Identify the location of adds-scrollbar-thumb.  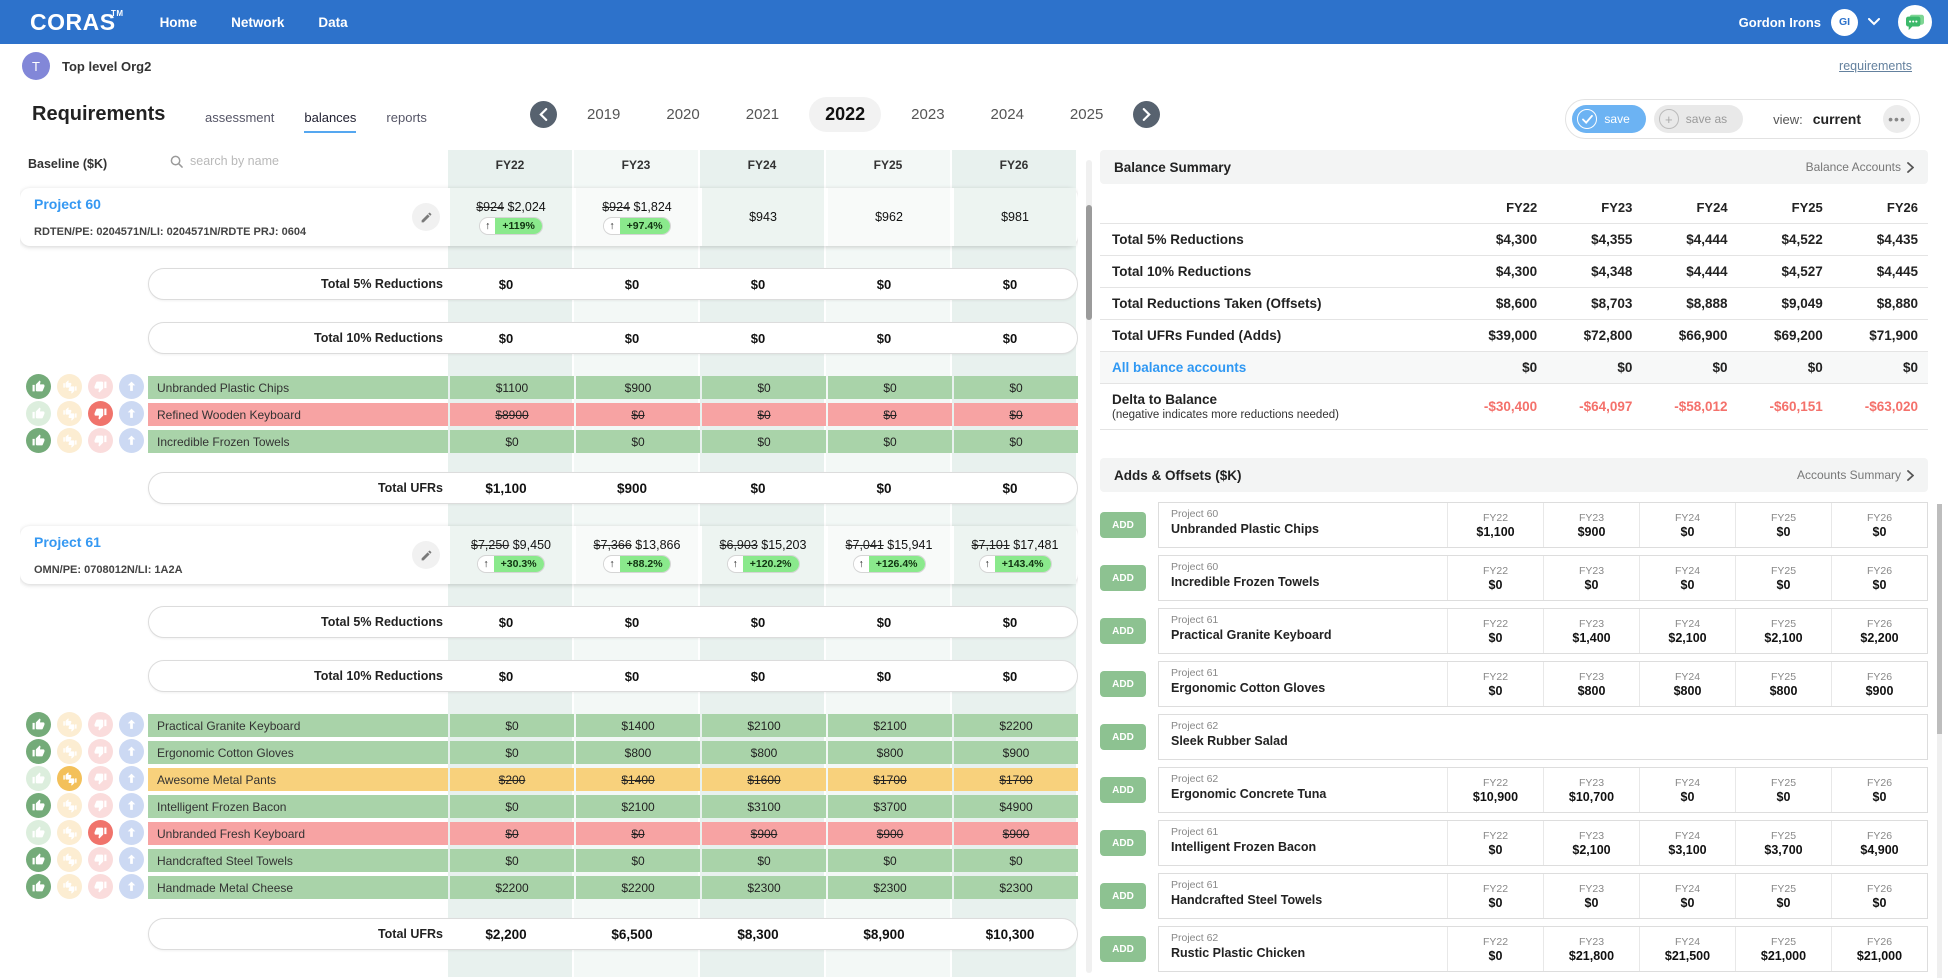
(1939, 619).